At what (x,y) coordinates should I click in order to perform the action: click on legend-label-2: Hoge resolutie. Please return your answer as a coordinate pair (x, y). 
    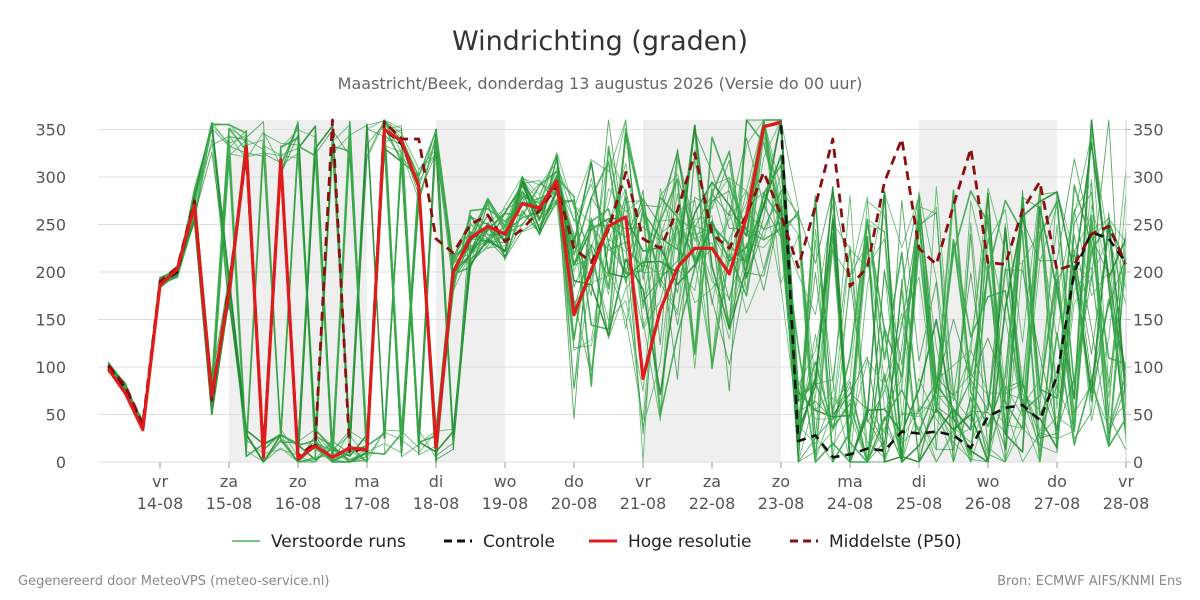
    Looking at the image, I should click on (690, 542).